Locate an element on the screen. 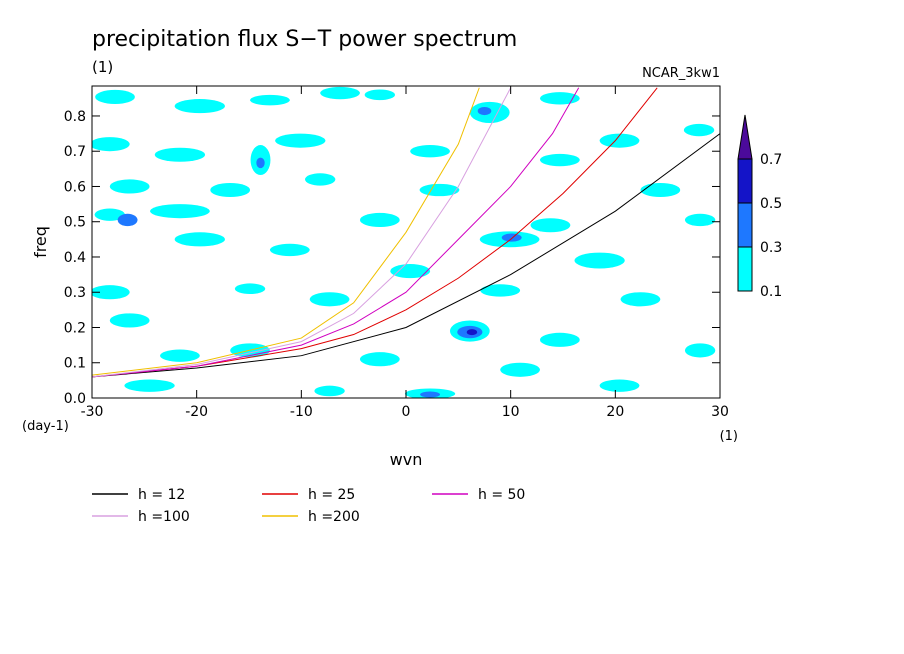 This screenshot has width=904, height=654. legend-label: h =100 is located at coordinates (164, 517).